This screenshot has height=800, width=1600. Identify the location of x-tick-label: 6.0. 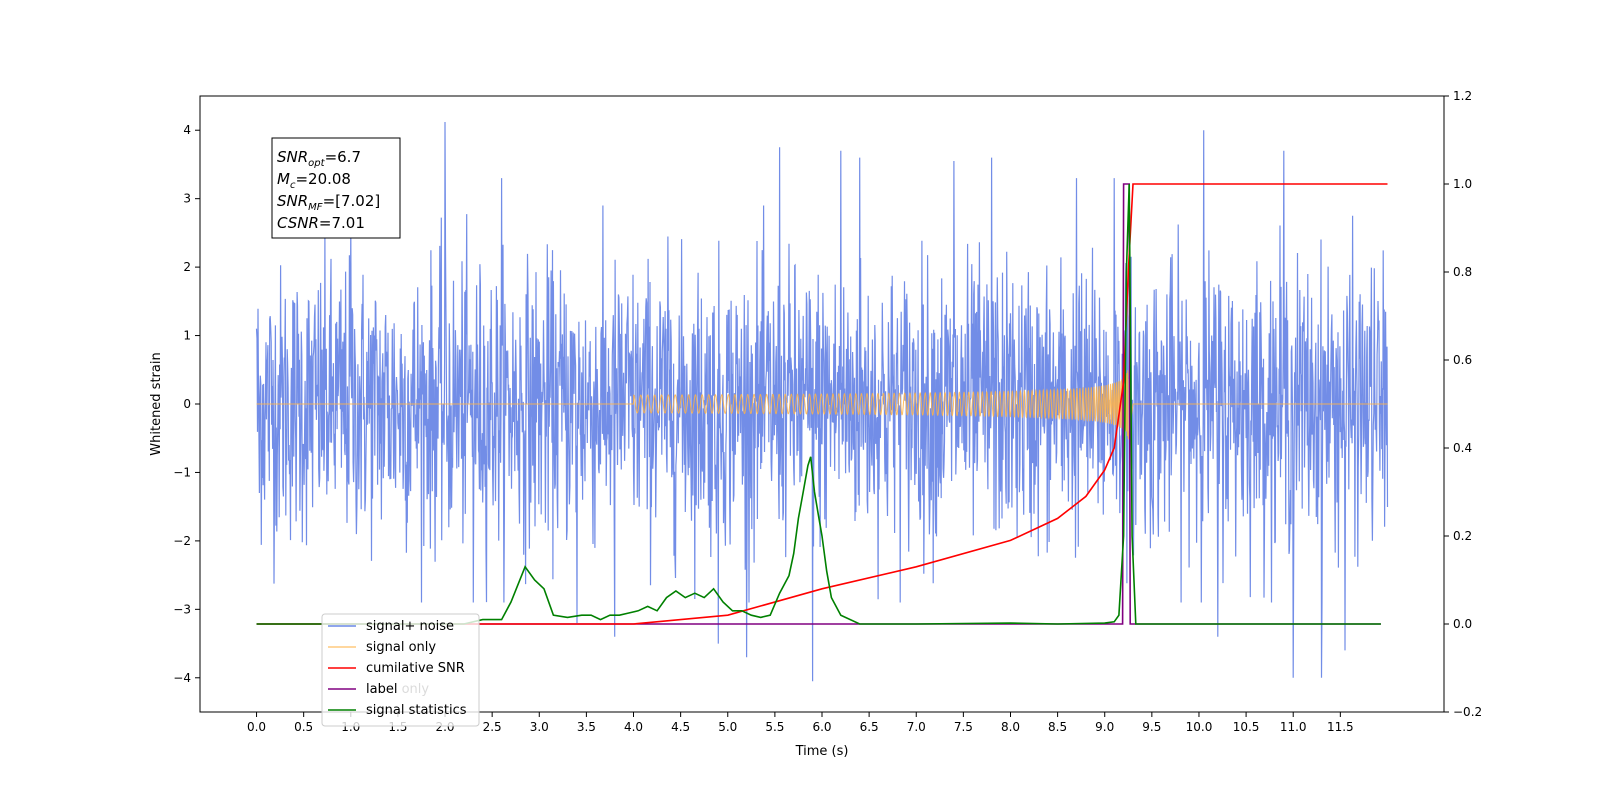
(821, 727).